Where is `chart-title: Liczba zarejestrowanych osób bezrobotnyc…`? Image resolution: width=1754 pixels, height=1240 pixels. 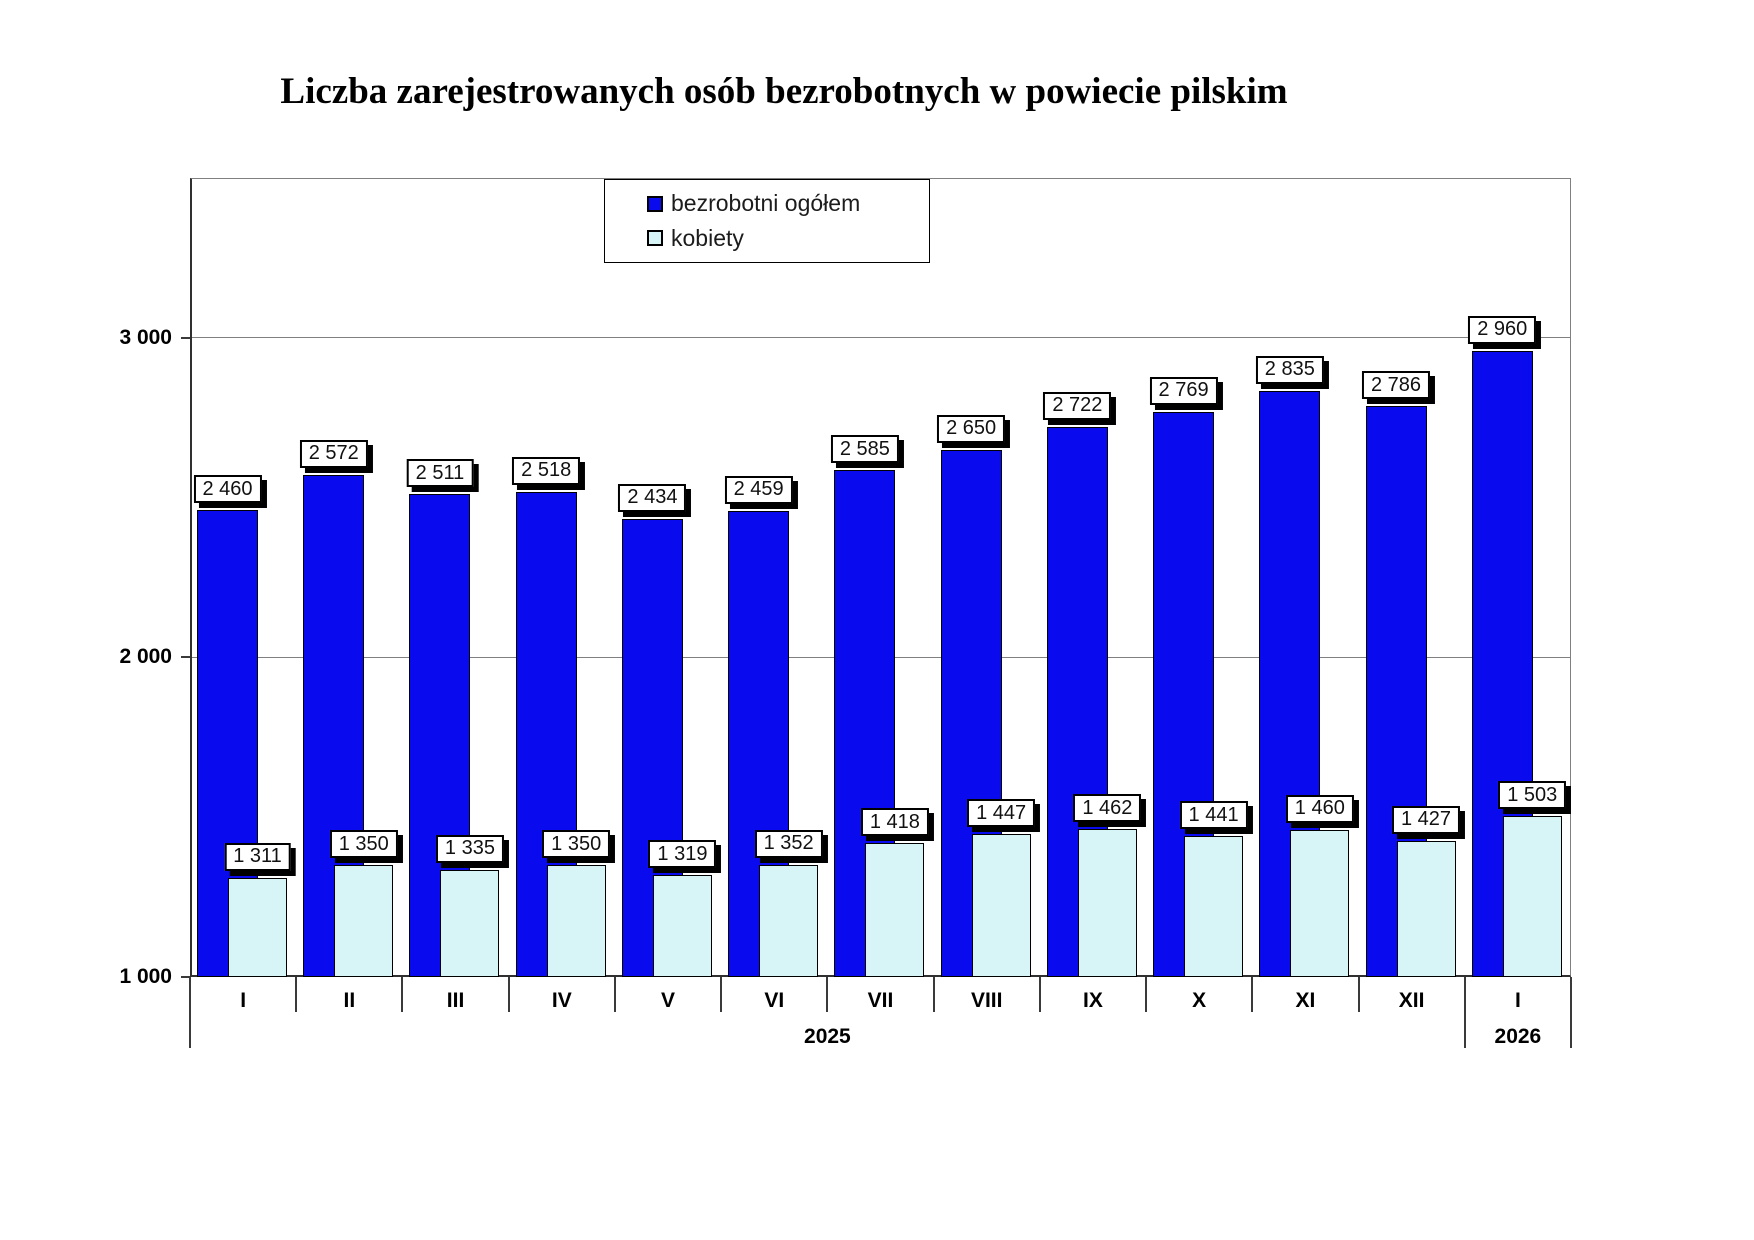
chart-title: Liczba zarejestrowanych osób bezrobotnyc… is located at coordinates (784, 91).